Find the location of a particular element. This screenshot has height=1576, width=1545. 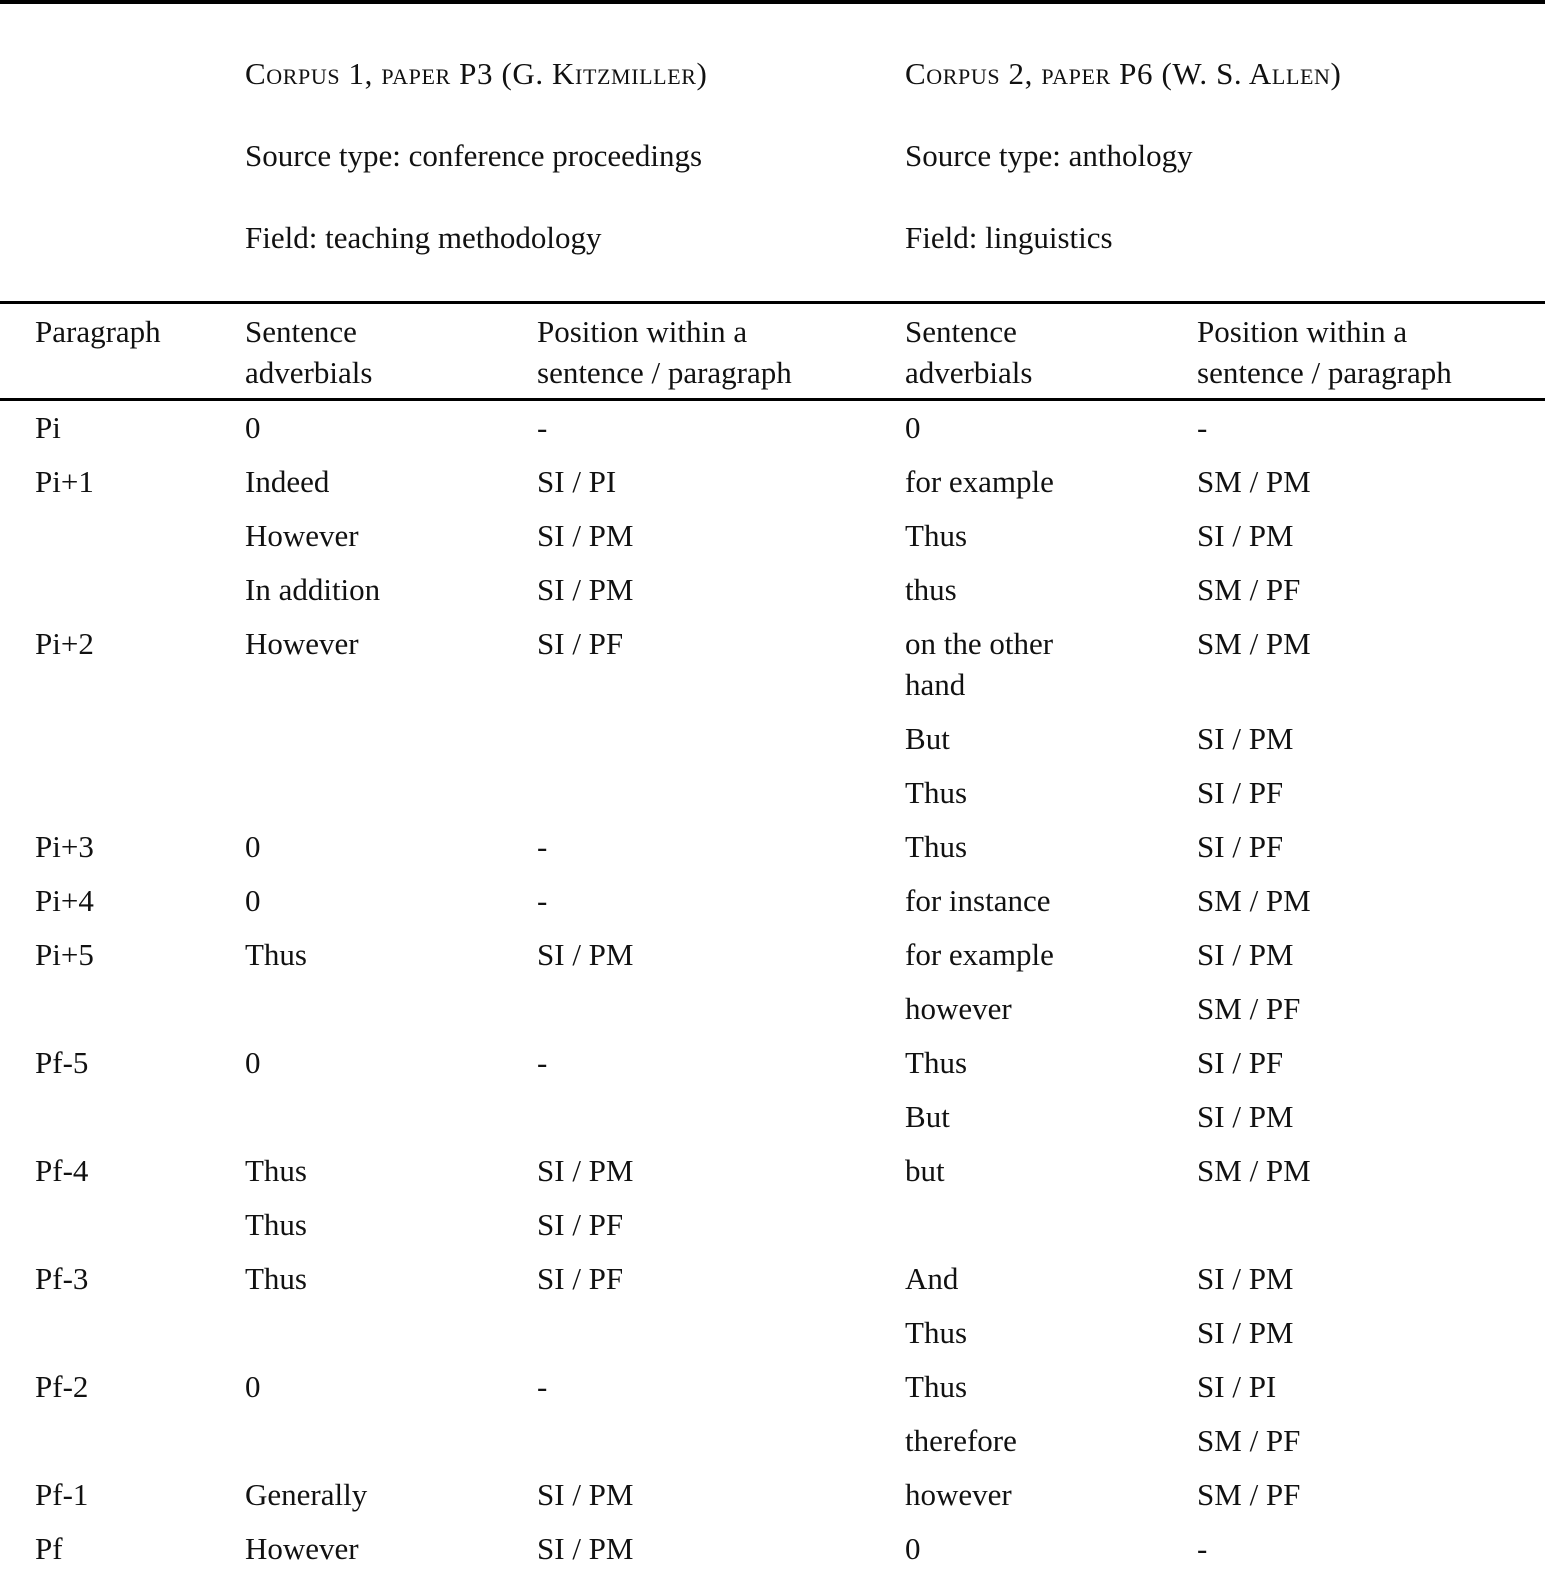

table-cell: Pf-5 is located at coordinates (122, 1063).